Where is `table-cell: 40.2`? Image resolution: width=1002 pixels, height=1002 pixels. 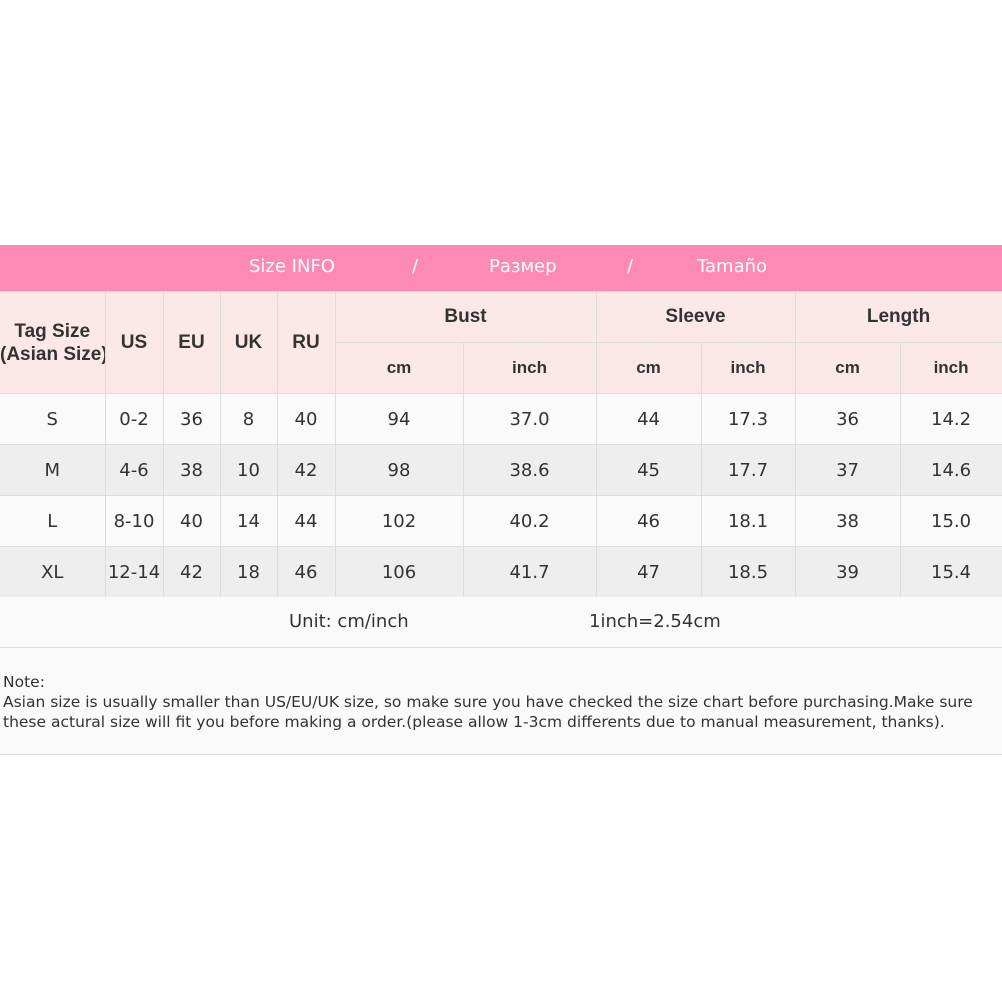
table-cell: 40.2 is located at coordinates (529, 521).